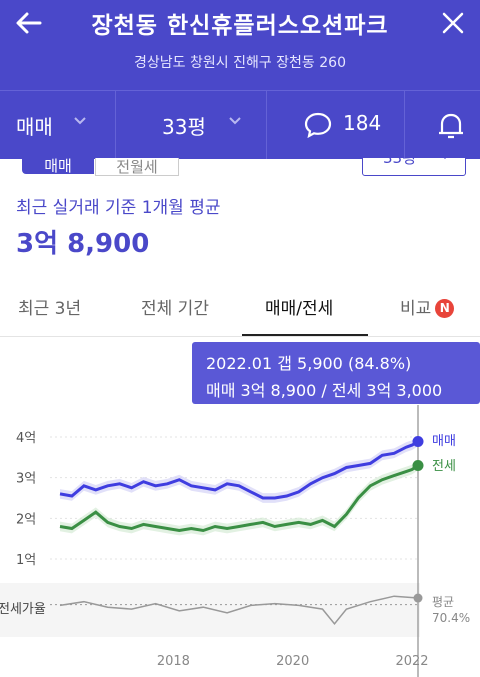  What do you see at coordinates (443, 602) in the screenshot?
I see `ratio-average-label: 평균` at bounding box center [443, 602].